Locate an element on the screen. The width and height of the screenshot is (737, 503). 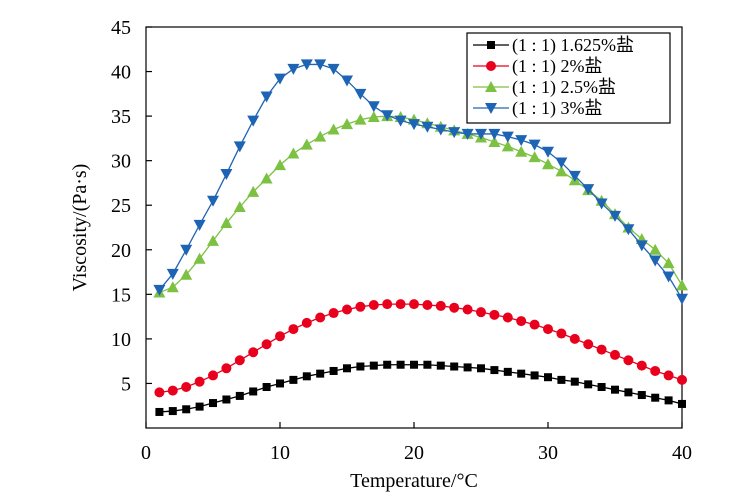
x-axis-label: Temperature/°C is located at coordinates (414, 481).